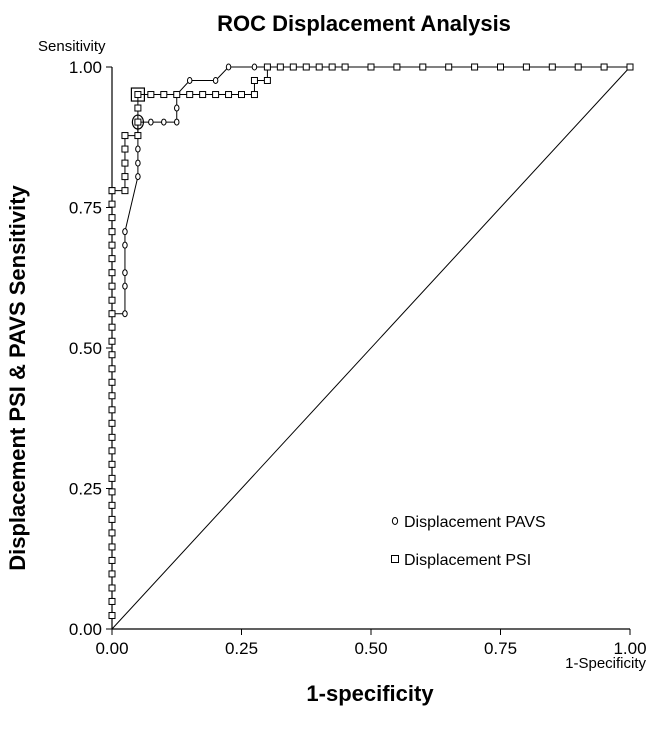 The image size is (649, 730). What do you see at coordinates (468, 541) in the screenshot?
I see `legend: Displacement PAVS Displacement PSI` at bounding box center [468, 541].